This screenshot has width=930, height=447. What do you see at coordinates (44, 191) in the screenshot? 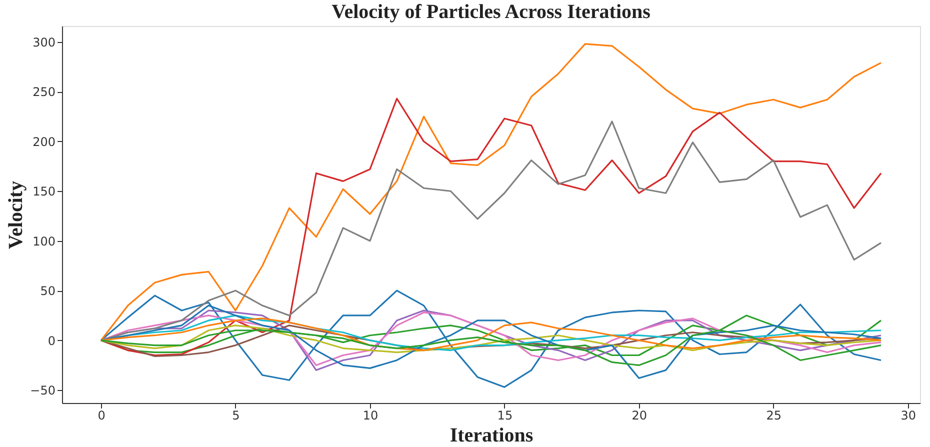
I see `y-tick-label: 150` at bounding box center [44, 191].